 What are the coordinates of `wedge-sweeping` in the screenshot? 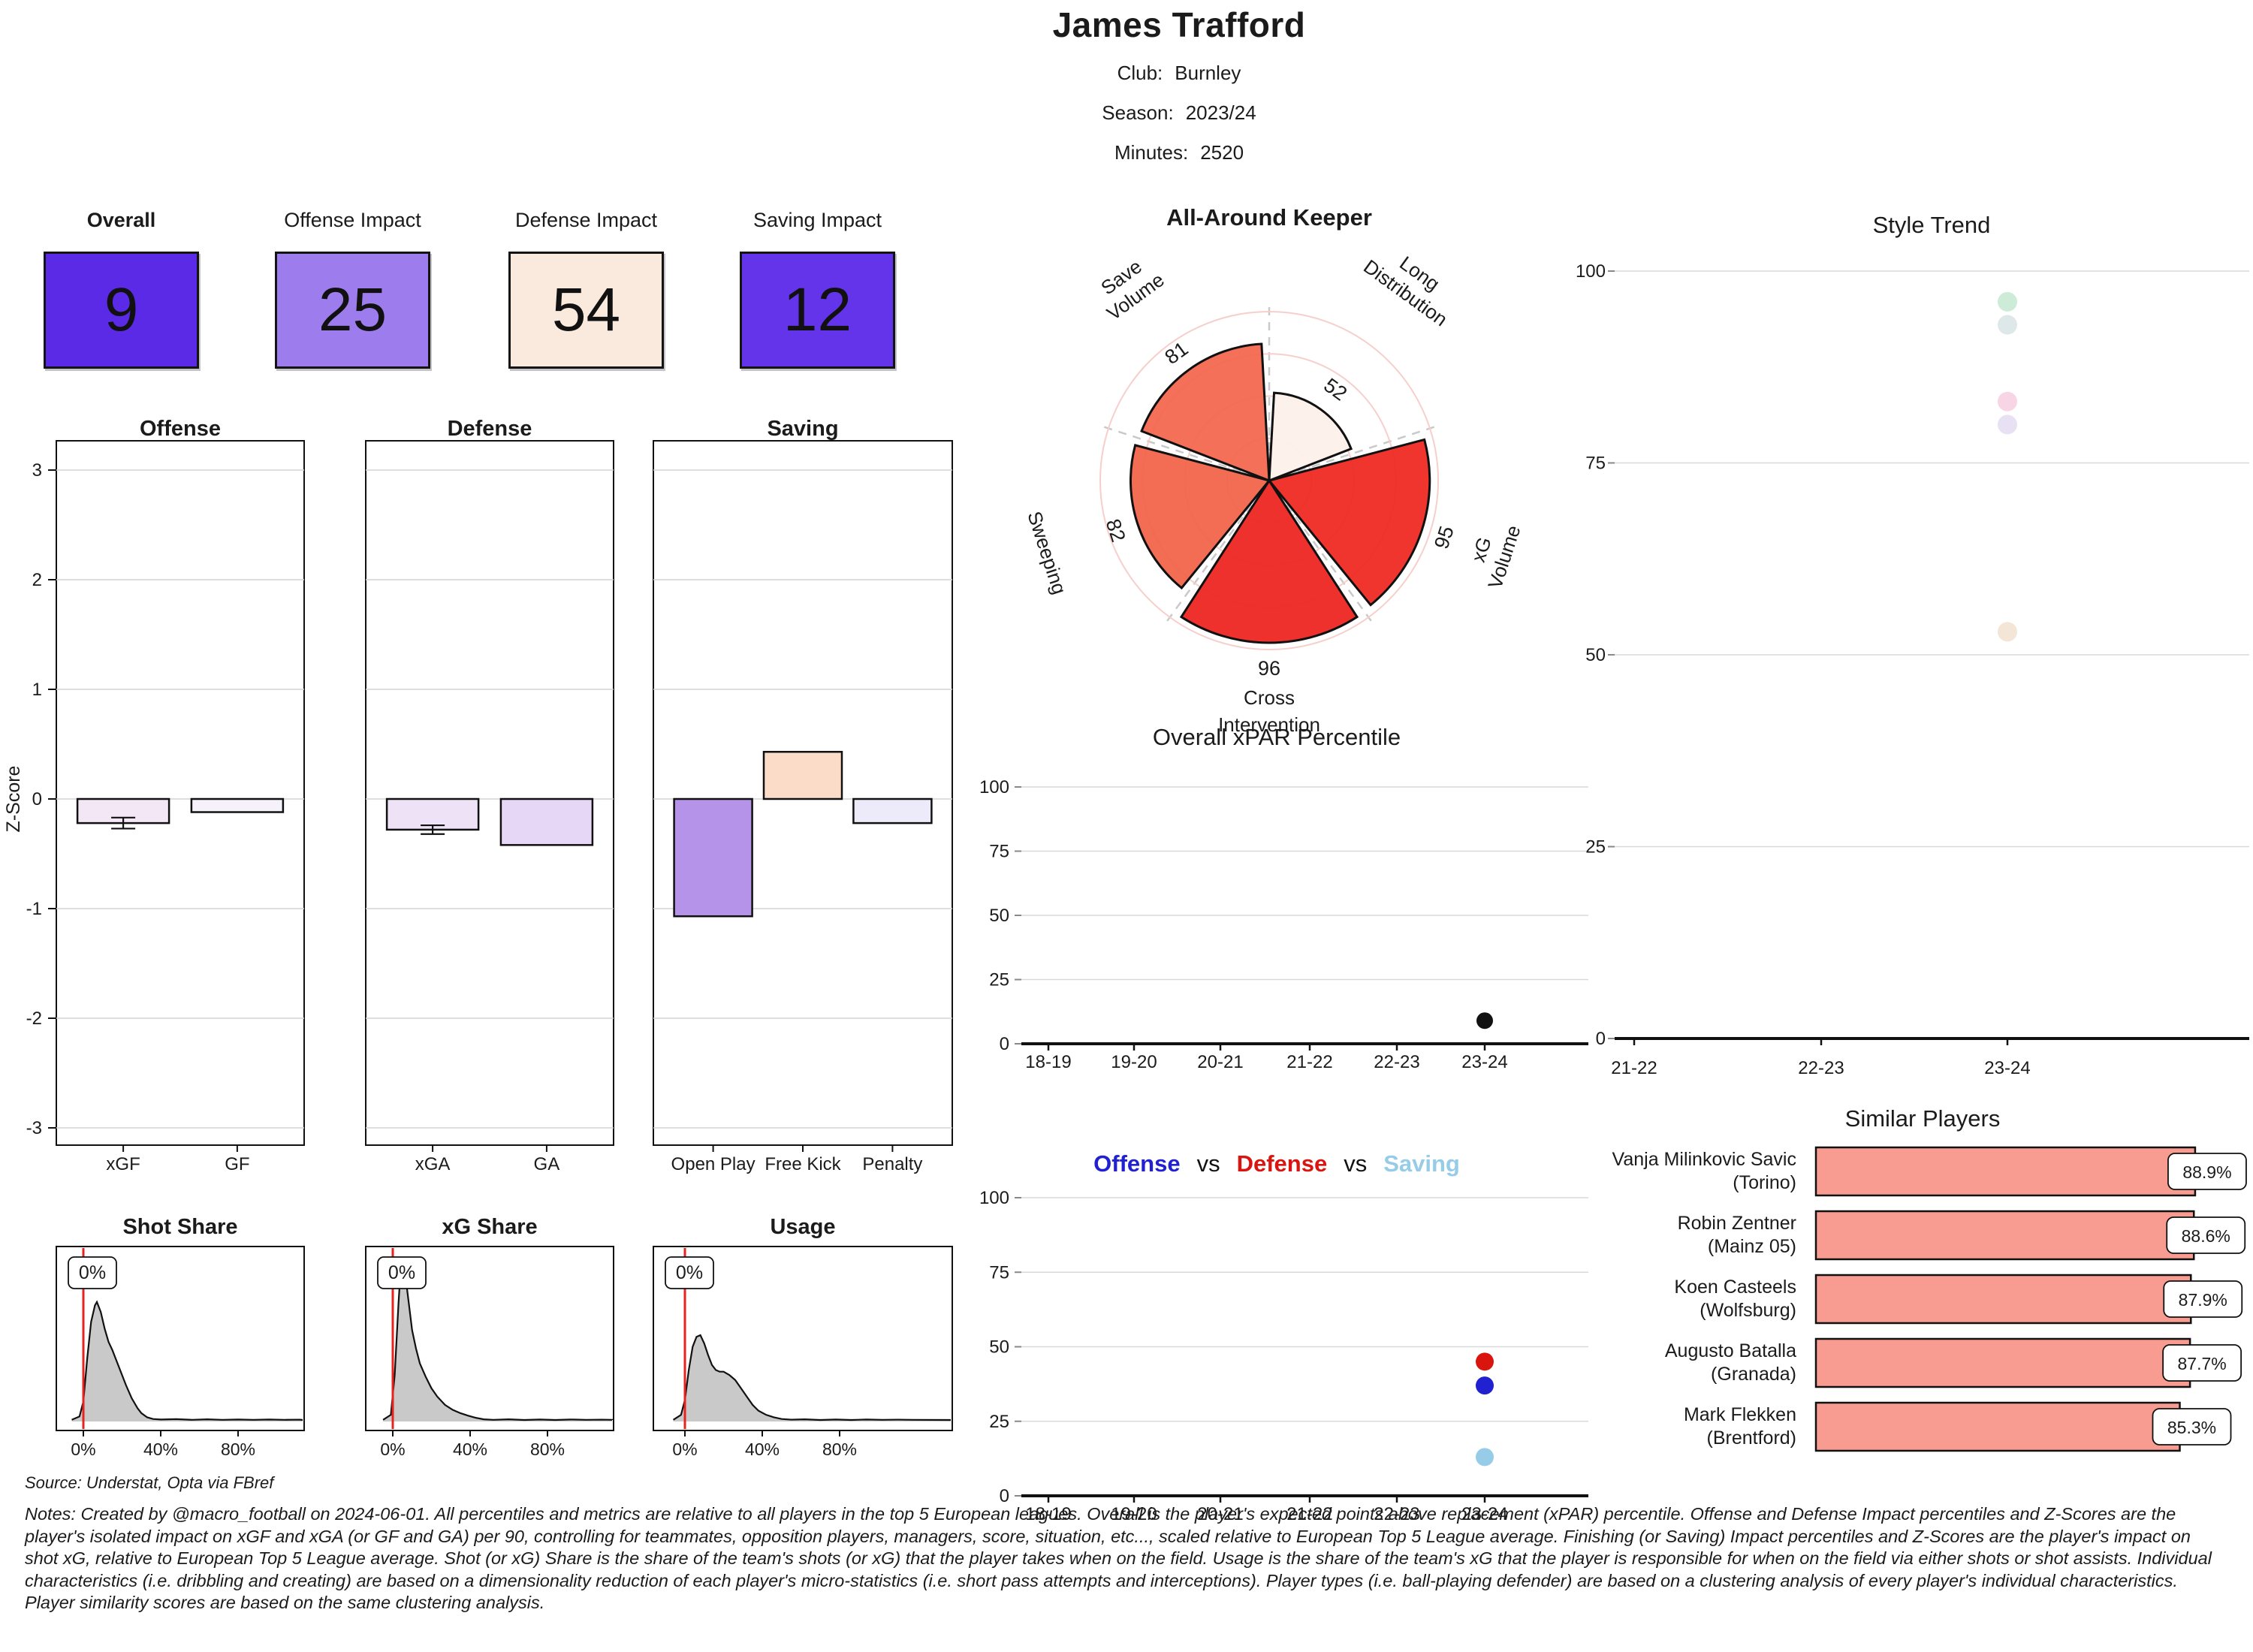 It's located at (1201, 517).